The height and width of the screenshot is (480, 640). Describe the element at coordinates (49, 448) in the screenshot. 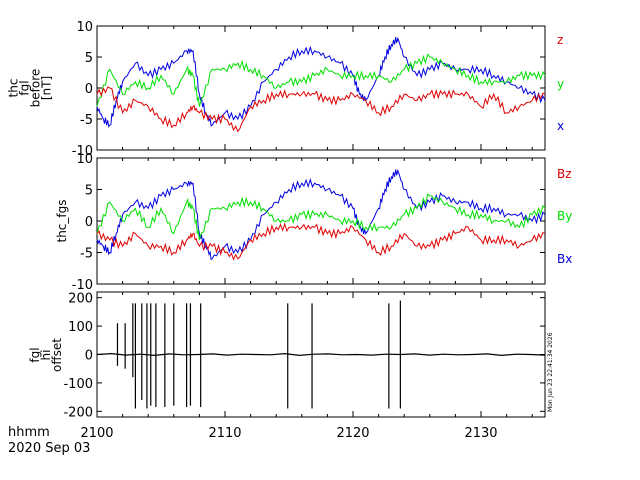

I see `date-label: 2020 Sep 03` at that location.